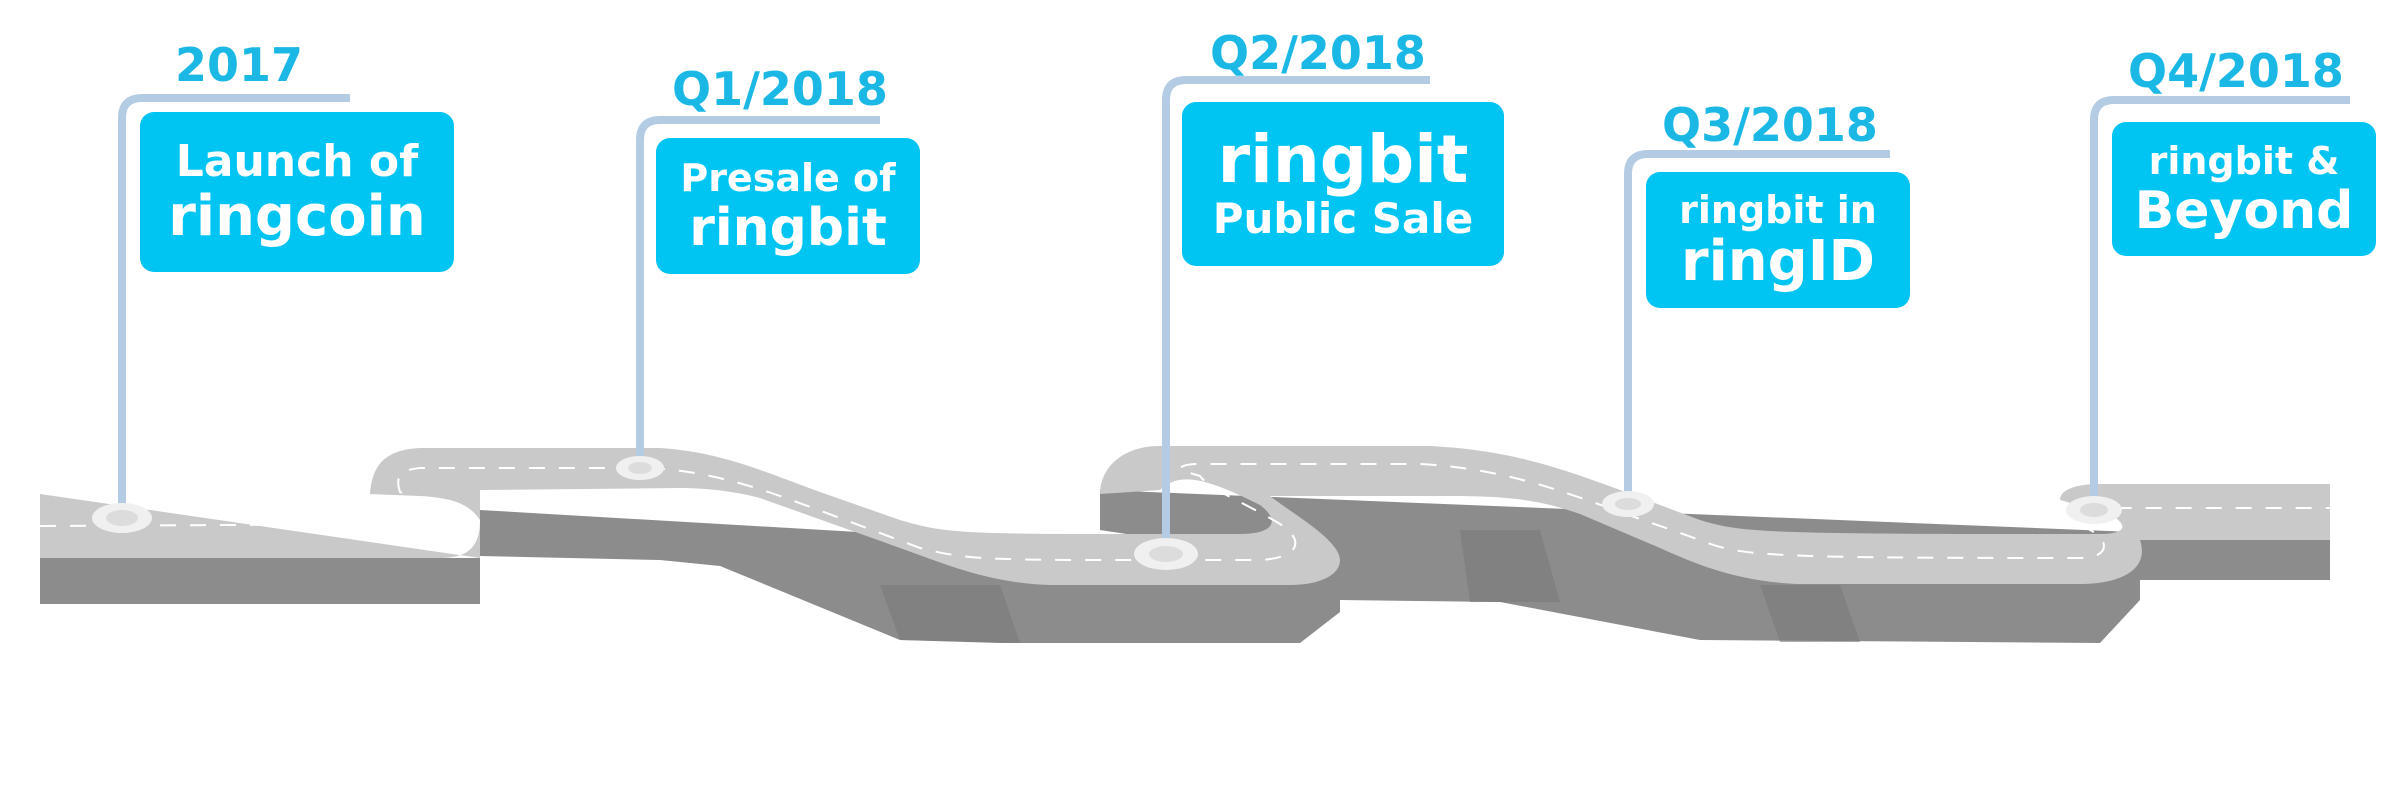  What do you see at coordinates (239, 65) in the screenshot?
I see `milestone-1-year: 2017` at bounding box center [239, 65].